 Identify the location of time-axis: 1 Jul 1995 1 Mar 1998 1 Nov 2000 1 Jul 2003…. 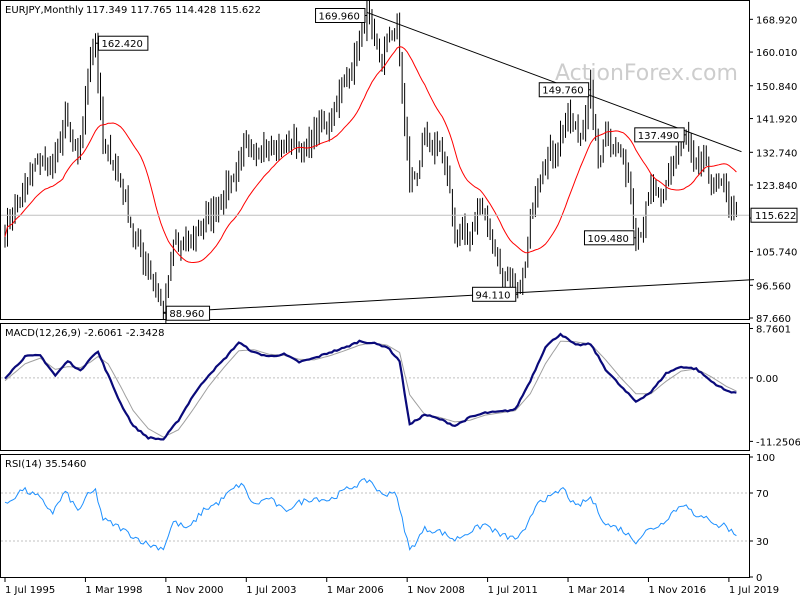
(391, 587).